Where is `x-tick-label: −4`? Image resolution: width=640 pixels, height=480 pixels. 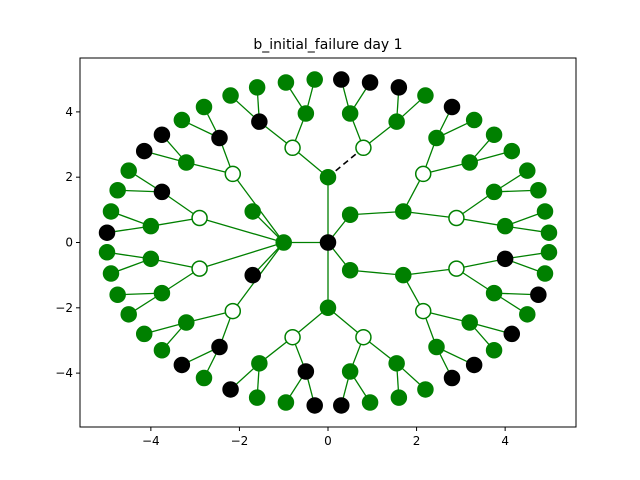 x-tick-label: −4 is located at coordinates (151, 441).